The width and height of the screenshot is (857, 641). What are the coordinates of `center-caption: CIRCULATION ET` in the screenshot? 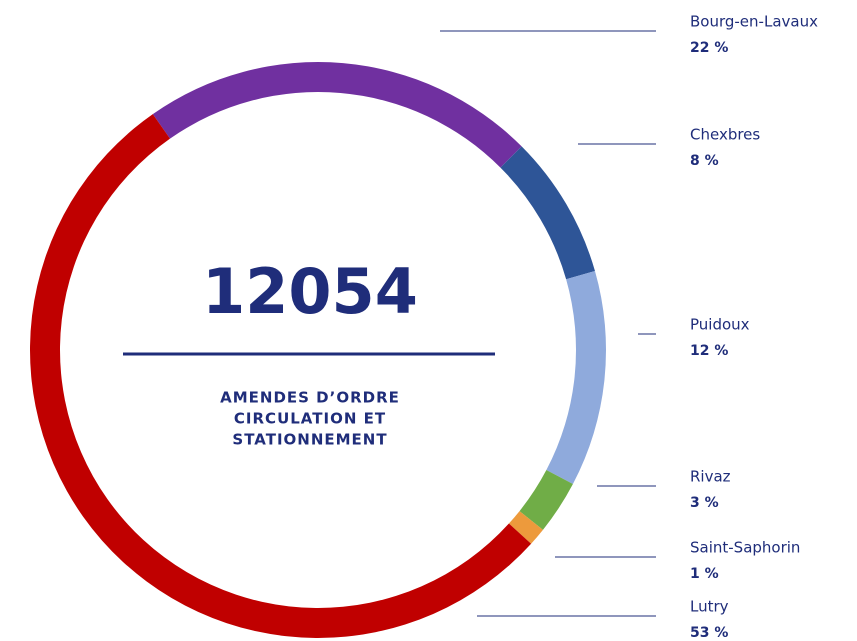 It's located at (310, 419).